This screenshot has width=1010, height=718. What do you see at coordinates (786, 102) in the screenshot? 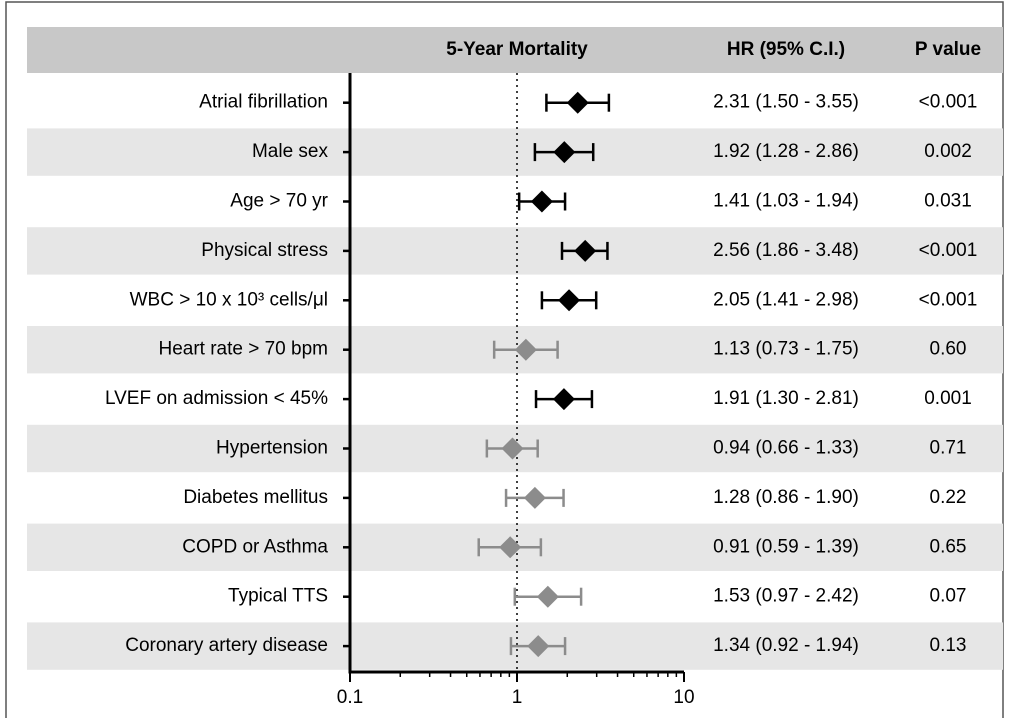
I see `hr-label: 2.31 (1.50 - 3.55)` at bounding box center [786, 102].